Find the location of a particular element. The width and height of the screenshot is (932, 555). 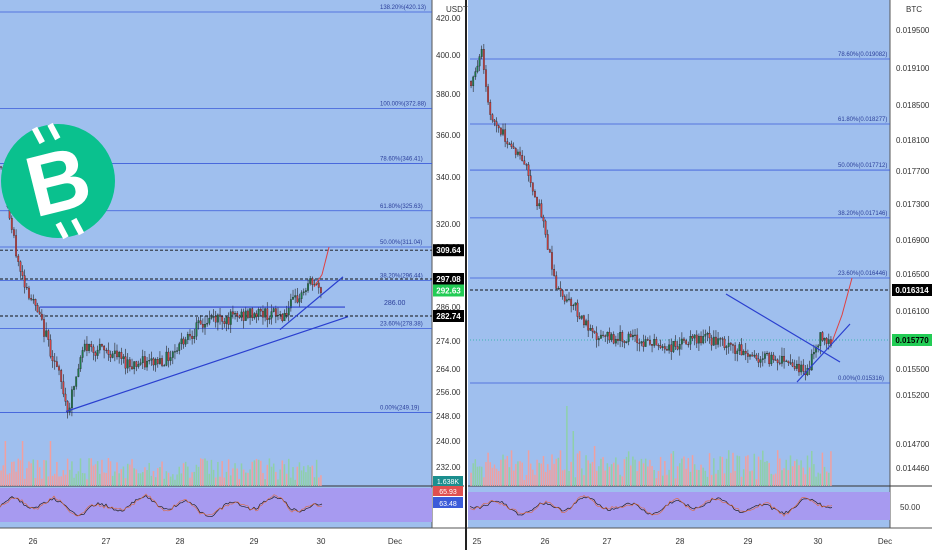

right-fib-level-label: 0.00%(0.015316) is located at coordinates (861, 379).